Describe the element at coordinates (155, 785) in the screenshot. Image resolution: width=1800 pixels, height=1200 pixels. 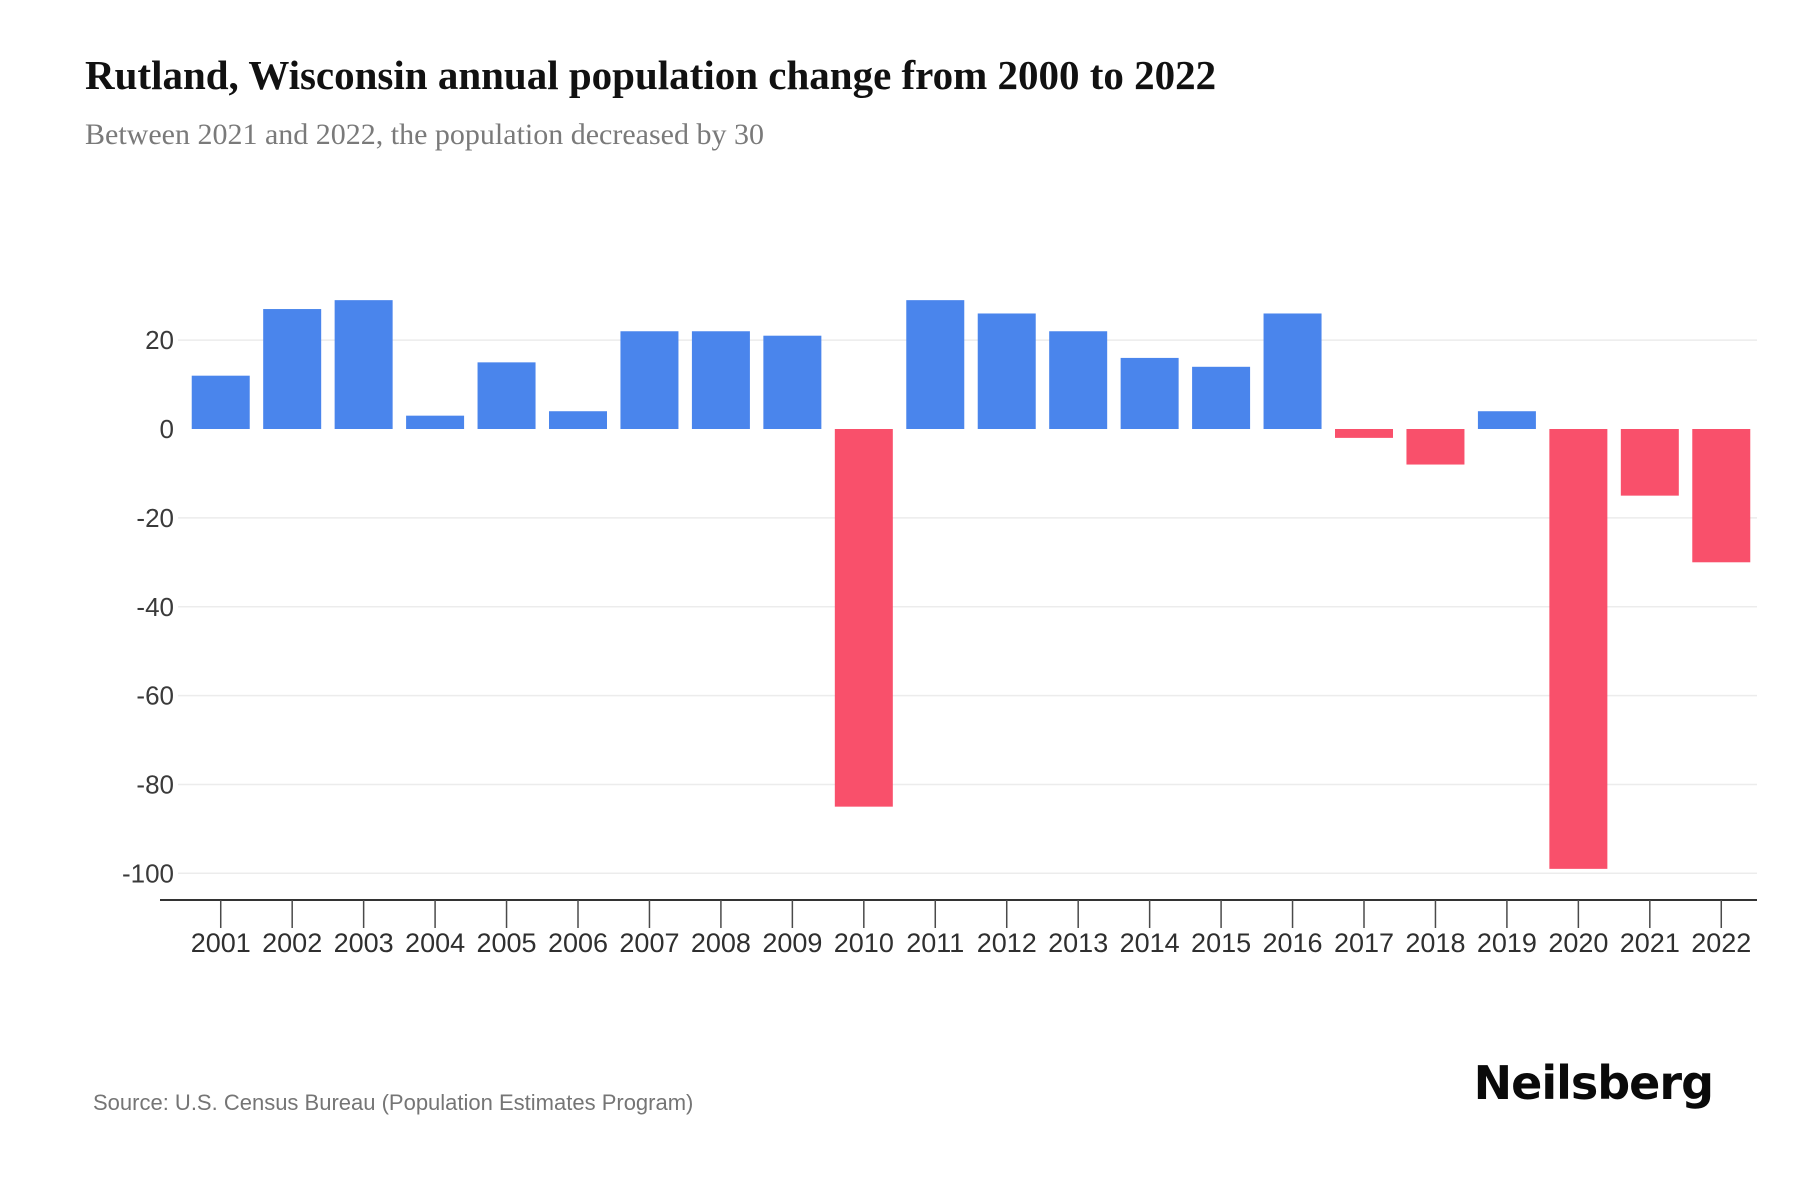
I see `y-axis-tick-label: -80` at that location.